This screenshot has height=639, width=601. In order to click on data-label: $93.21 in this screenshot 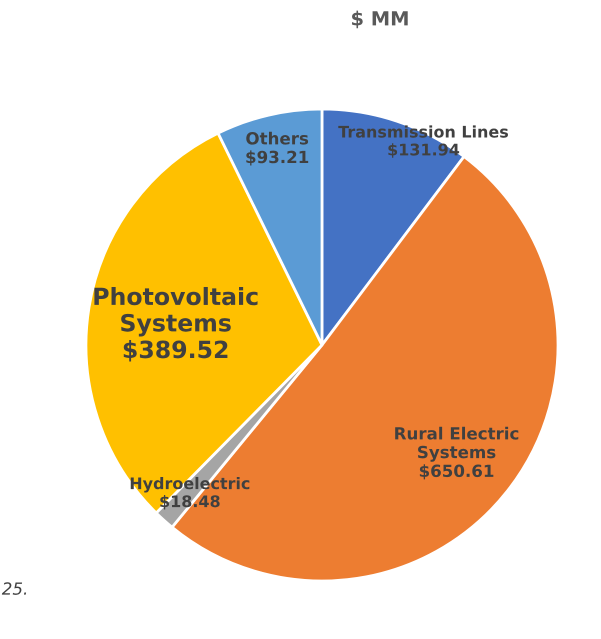, I will do `click(277, 158)`.